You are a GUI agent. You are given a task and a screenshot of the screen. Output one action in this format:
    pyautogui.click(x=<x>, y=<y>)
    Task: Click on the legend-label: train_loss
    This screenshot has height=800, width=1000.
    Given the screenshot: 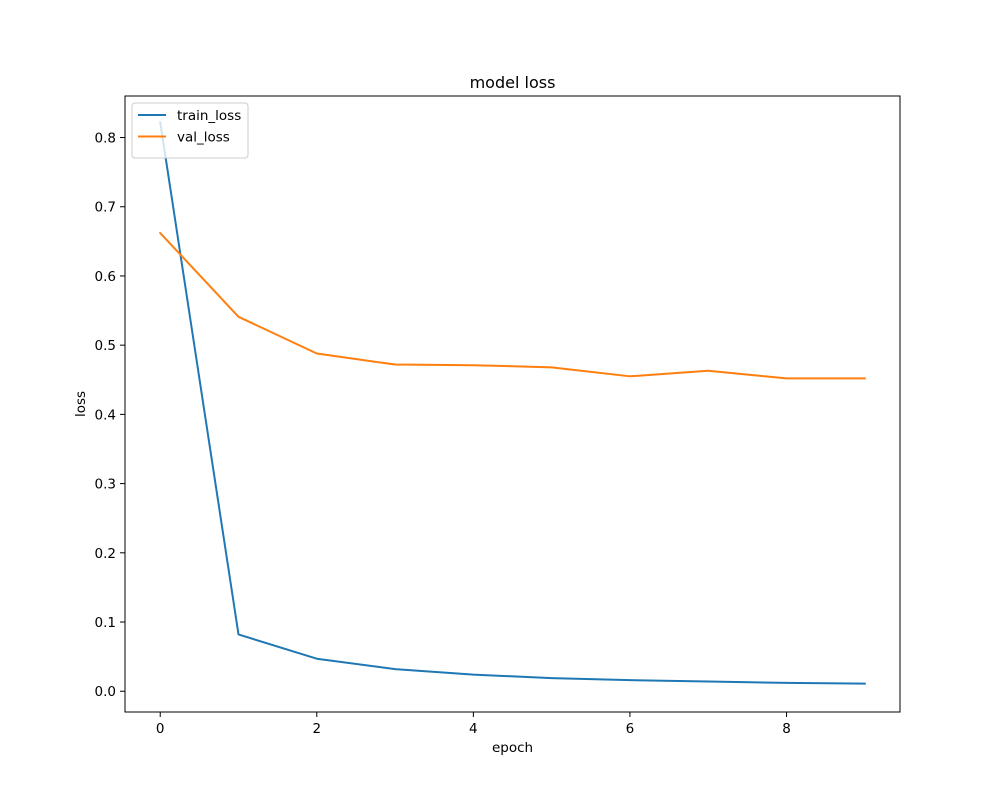 What is the action you would take?
    pyautogui.click(x=209, y=116)
    